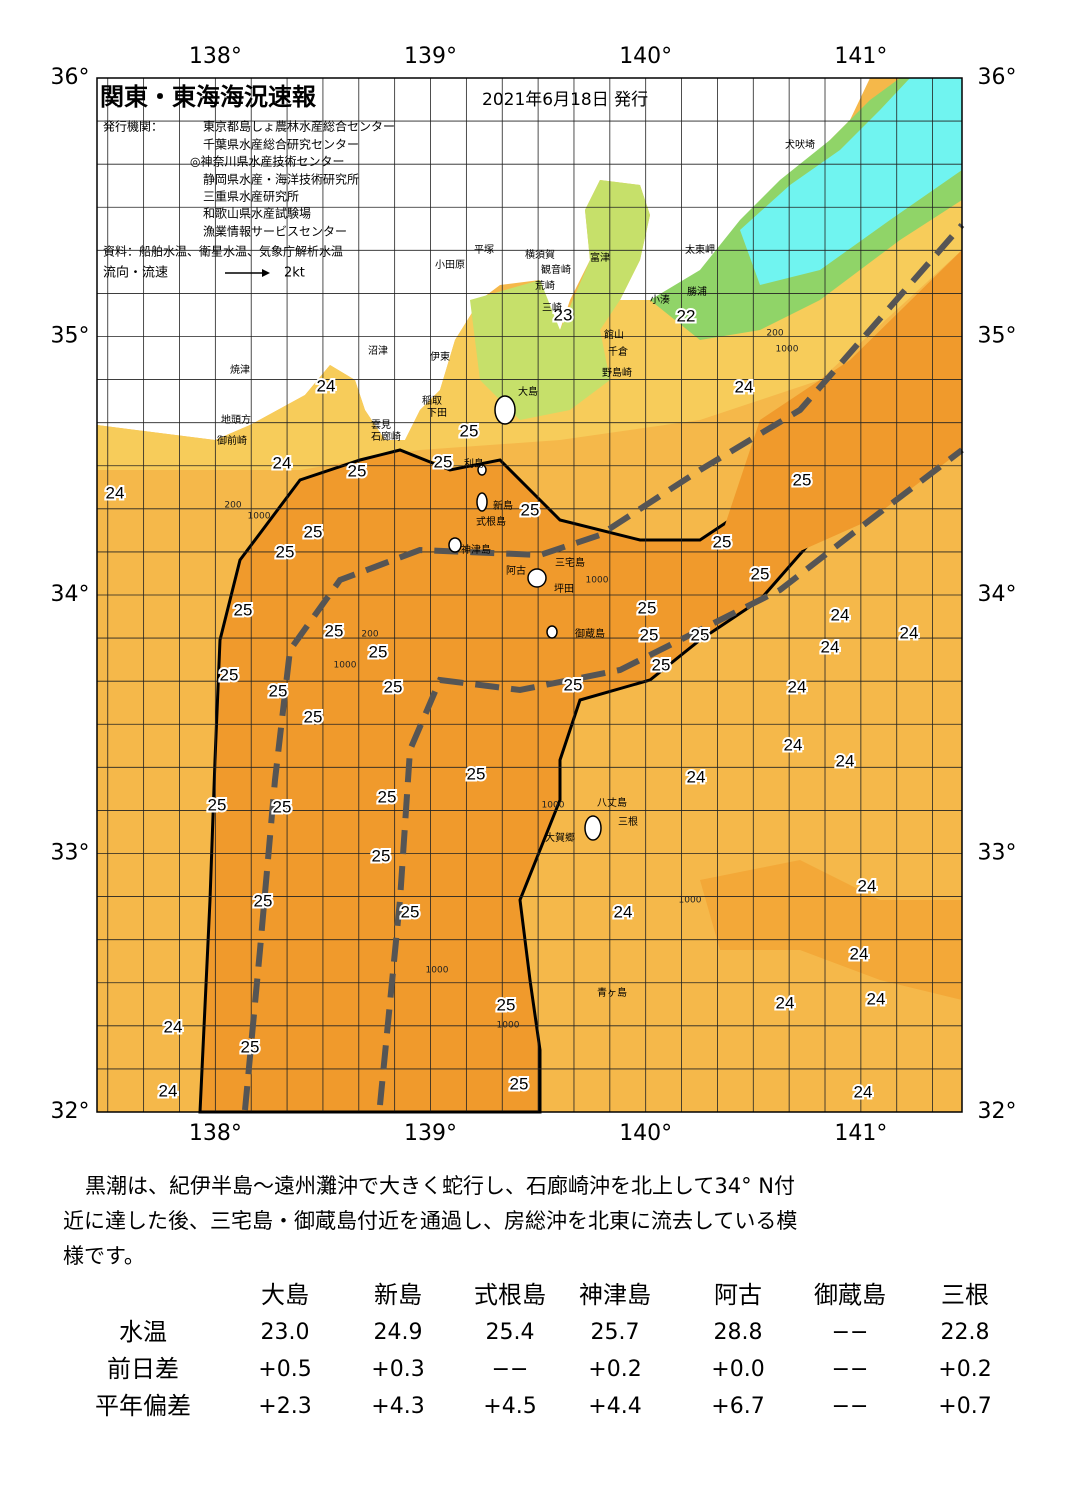  What do you see at coordinates (686, 315) in the screenshot?
I see `isotherm-label: 22` at bounding box center [686, 315].